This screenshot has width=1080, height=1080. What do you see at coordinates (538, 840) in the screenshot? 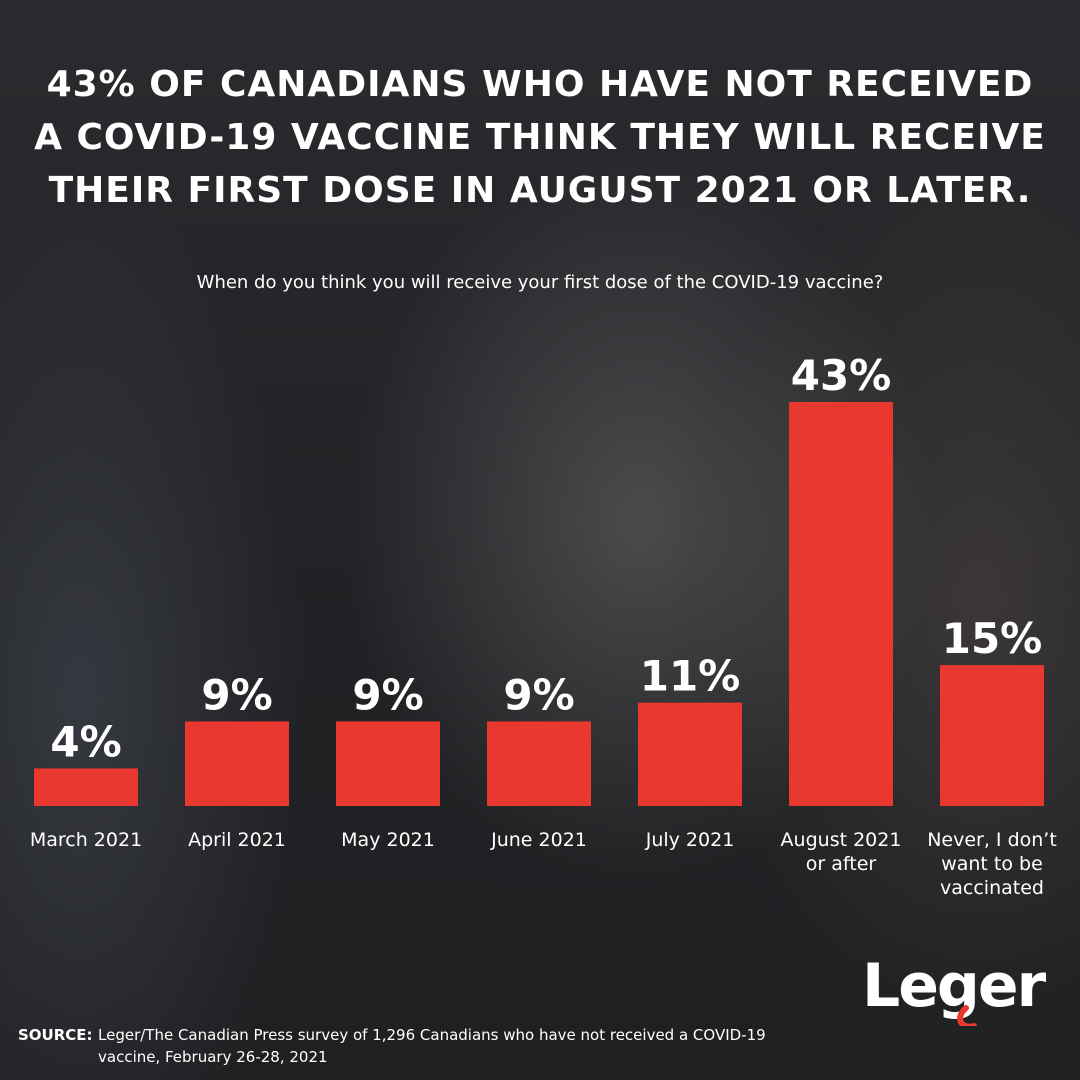
I see `category-label: June 2021` at bounding box center [538, 840].